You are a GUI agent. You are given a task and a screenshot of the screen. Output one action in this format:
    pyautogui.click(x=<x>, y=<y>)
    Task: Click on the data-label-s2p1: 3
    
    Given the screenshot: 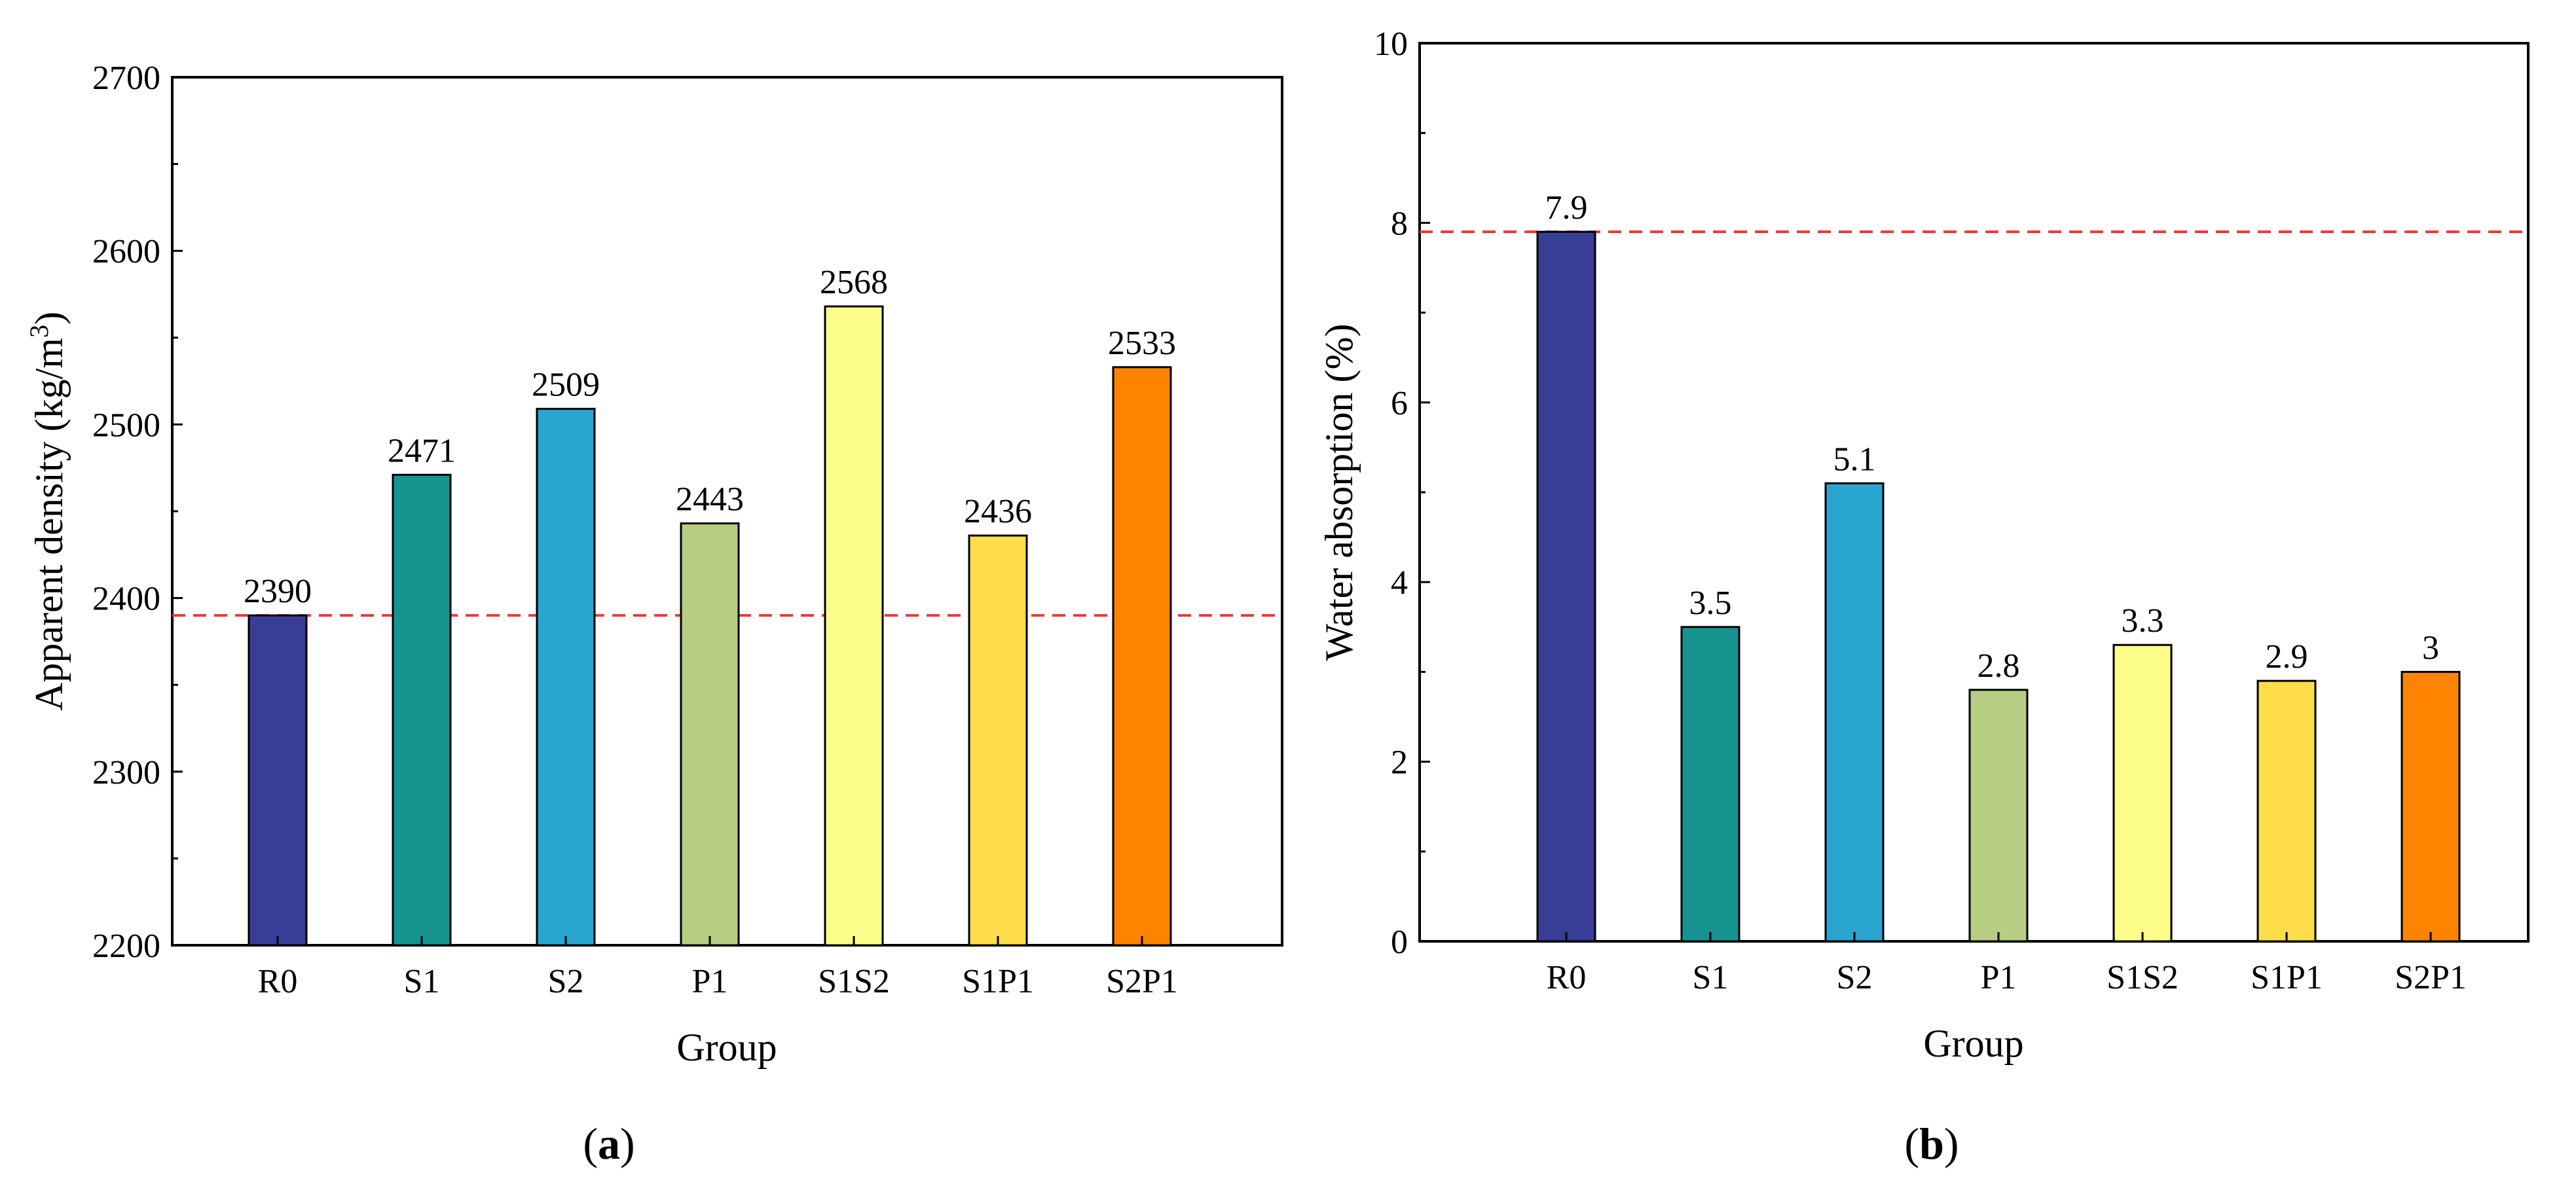 What is the action you would take?
    pyautogui.click(x=2430, y=647)
    